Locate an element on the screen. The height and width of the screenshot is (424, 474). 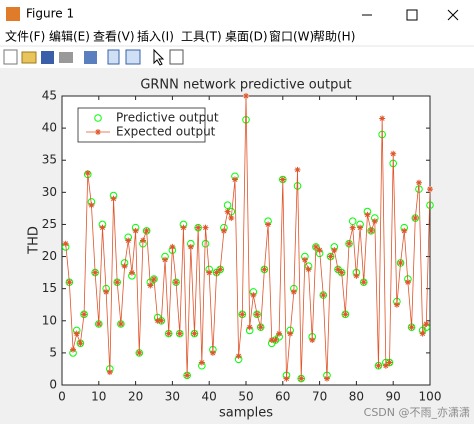
x-tick-label: 0 is located at coordinates (62, 397).